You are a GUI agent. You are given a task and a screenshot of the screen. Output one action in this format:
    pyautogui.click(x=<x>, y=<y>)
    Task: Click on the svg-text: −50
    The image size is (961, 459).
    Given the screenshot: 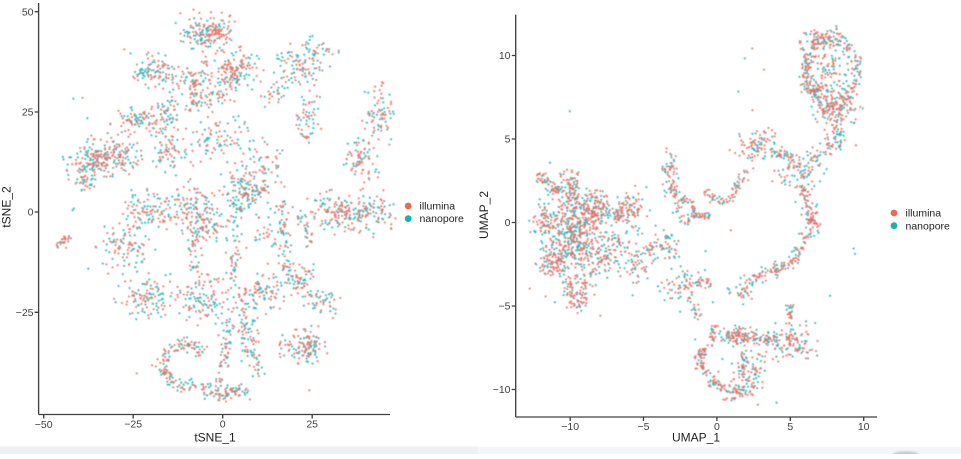 What is the action you would take?
    pyautogui.click(x=44, y=425)
    